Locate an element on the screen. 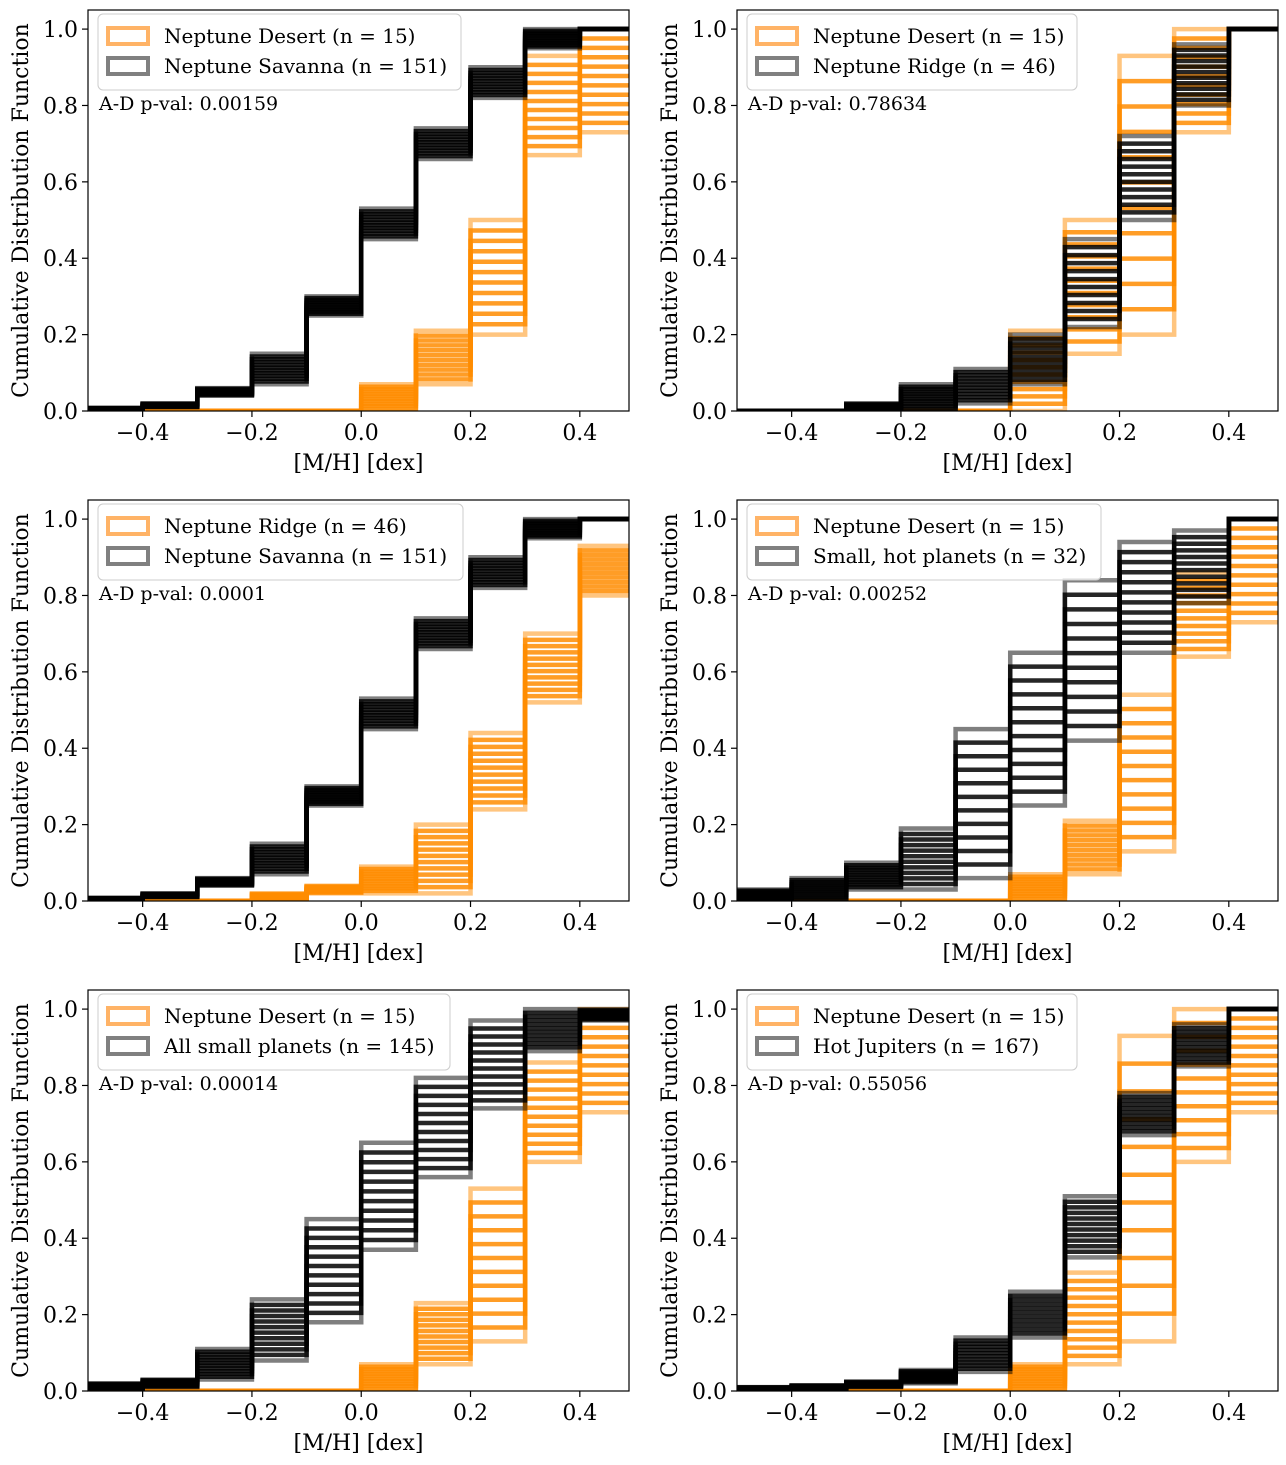 This screenshot has width=1286, height=1465. legend-entry-label: All small planets (n = 145) is located at coordinates (299, 1046).